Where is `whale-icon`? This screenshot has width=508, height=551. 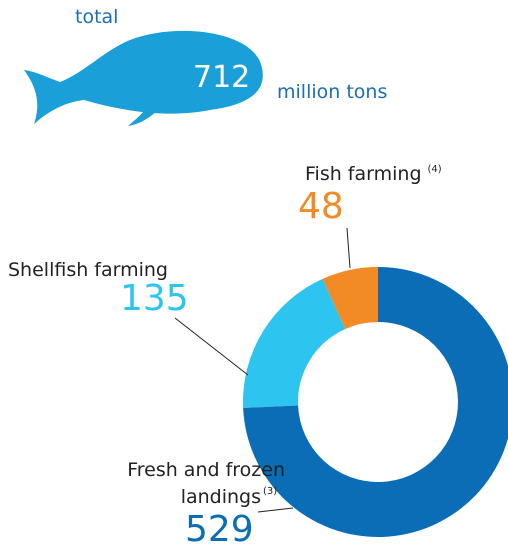
whale-icon is located at coordinates (143, 77).